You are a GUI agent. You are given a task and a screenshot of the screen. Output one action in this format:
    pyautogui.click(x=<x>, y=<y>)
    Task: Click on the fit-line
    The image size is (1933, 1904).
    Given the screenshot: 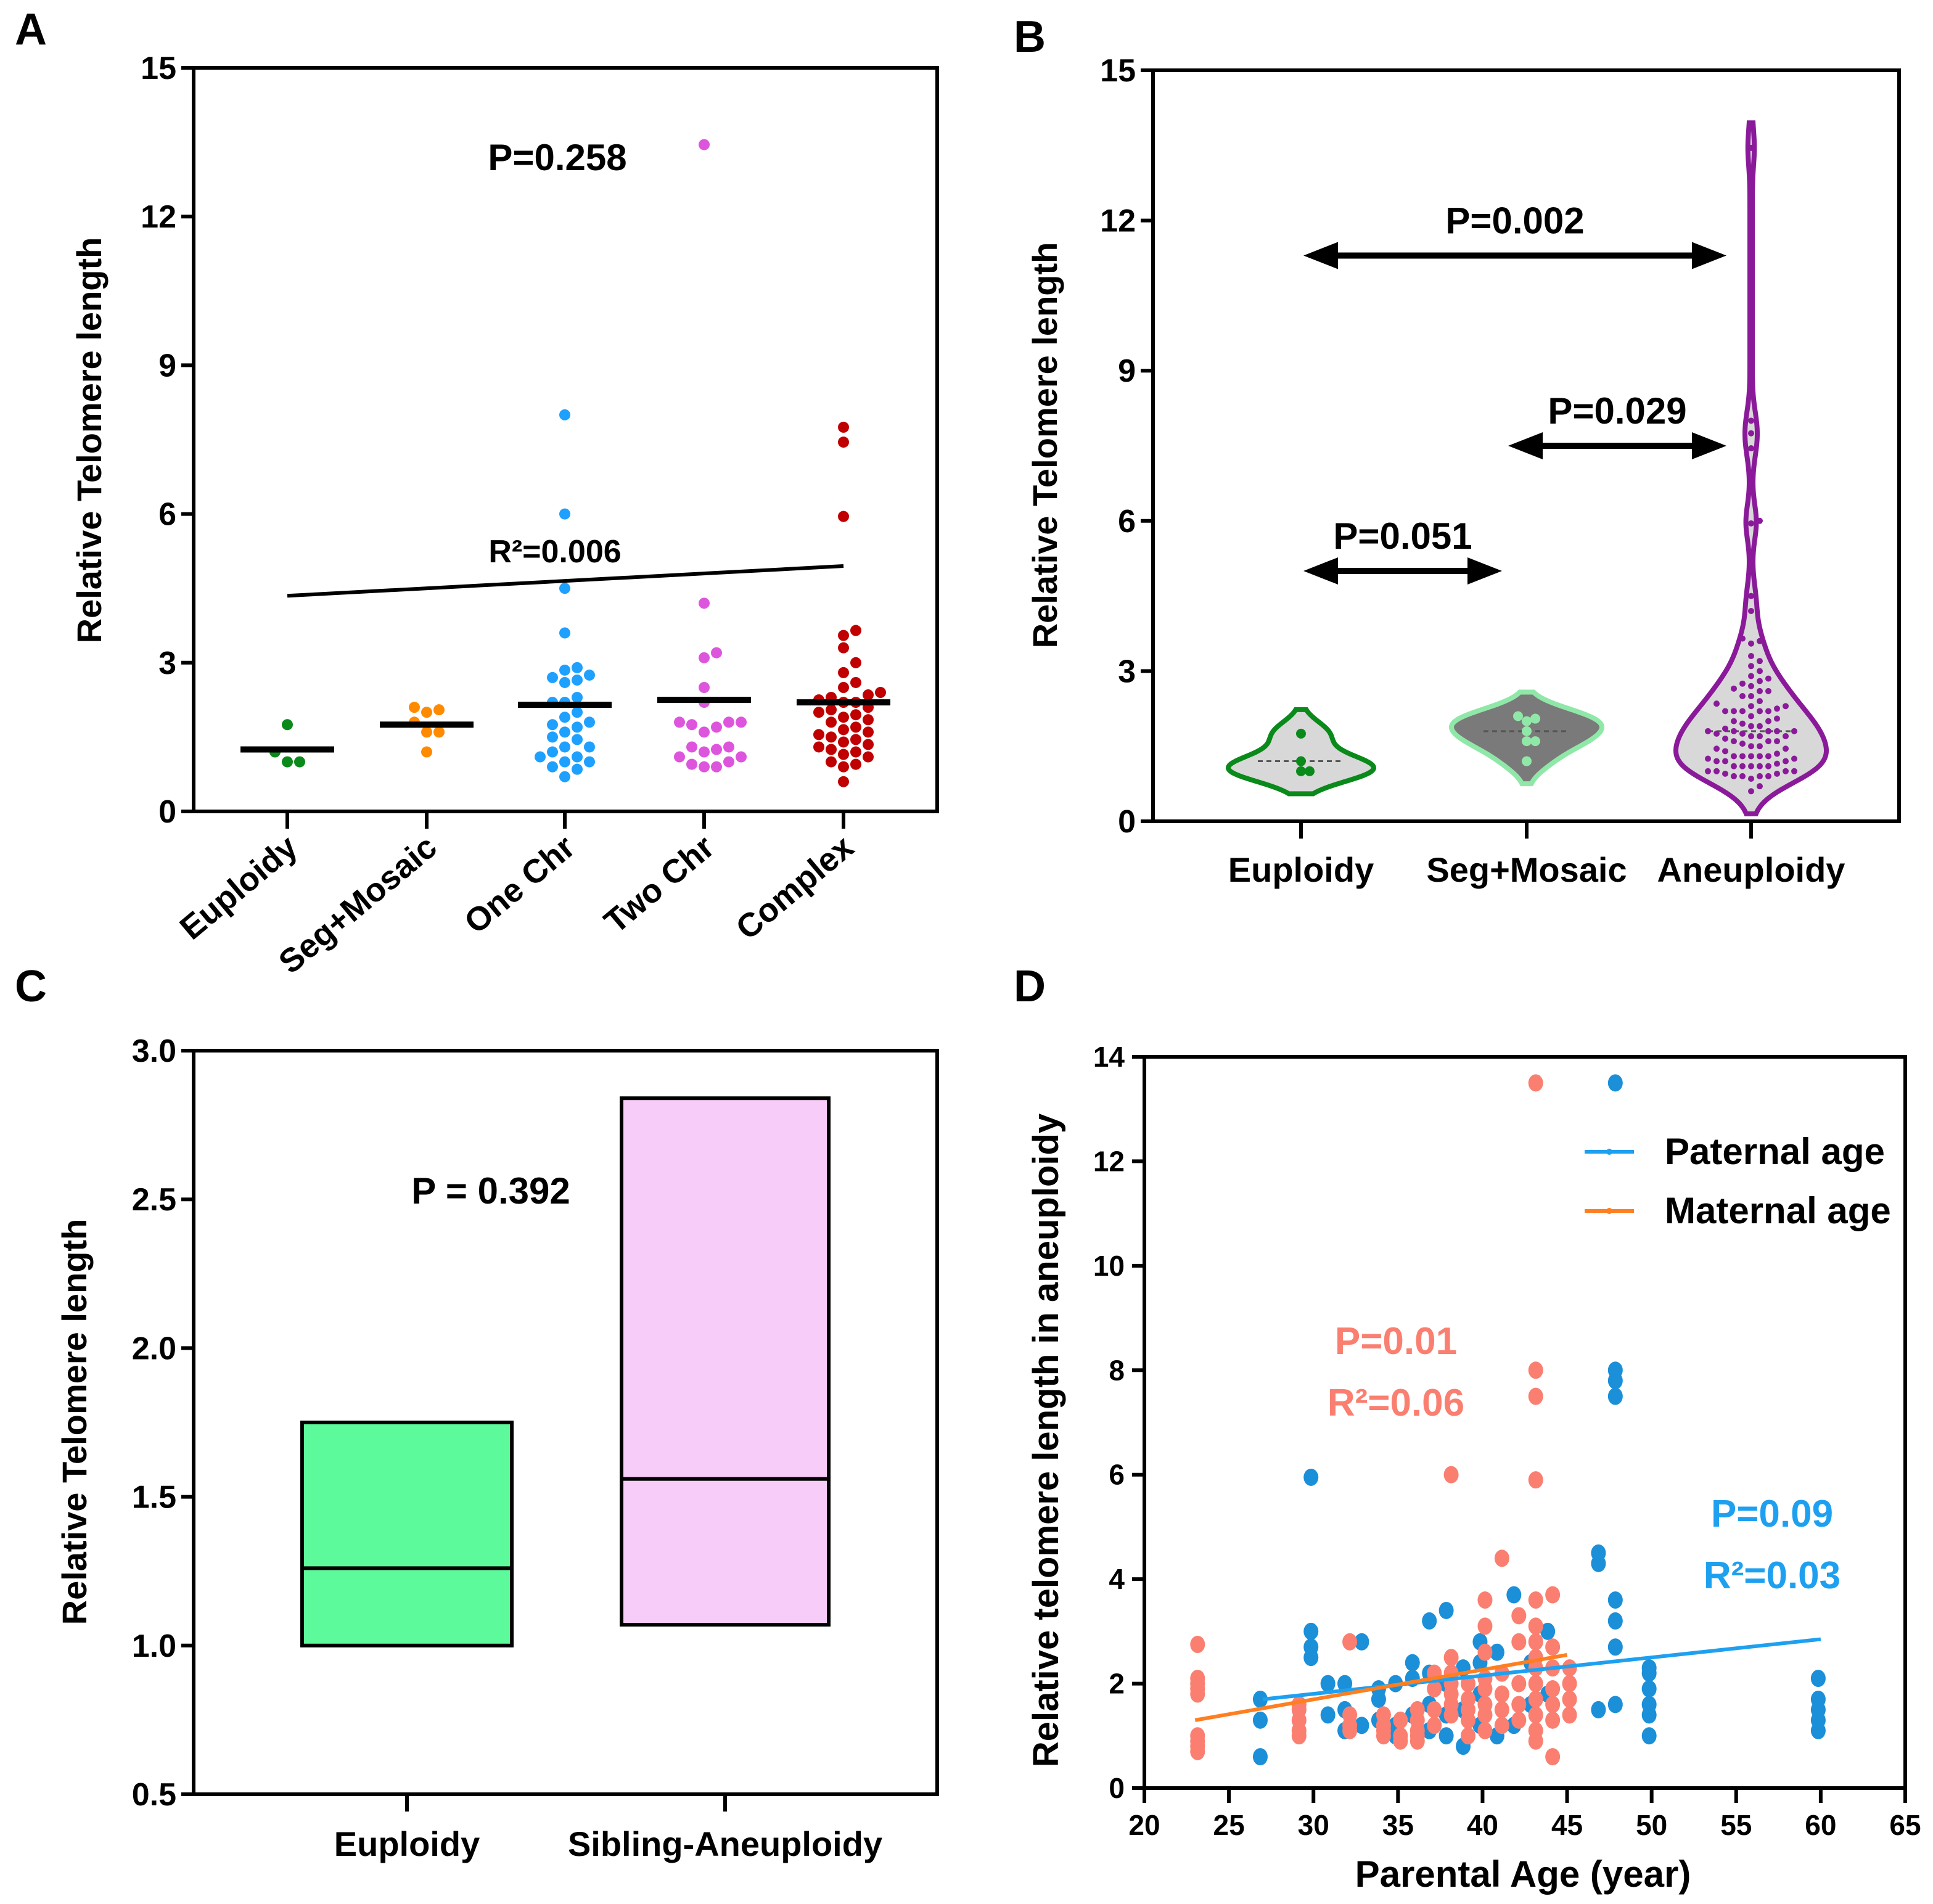 What is the action you would take?
    pyautogui.click(x=1541, y=1669)
    